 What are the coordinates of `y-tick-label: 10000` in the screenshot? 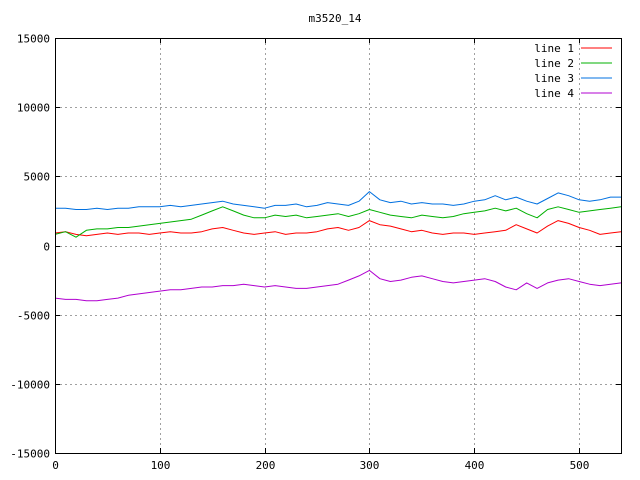 It's located at (33, 108).